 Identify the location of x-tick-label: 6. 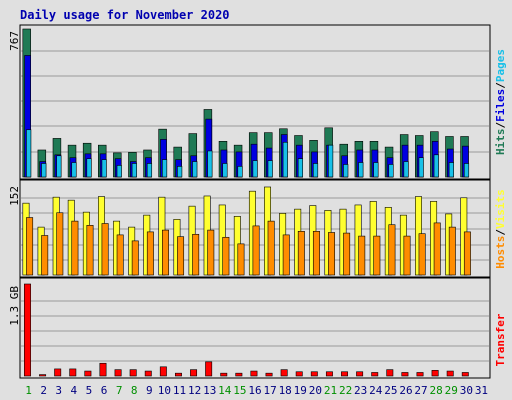
(104, 390).